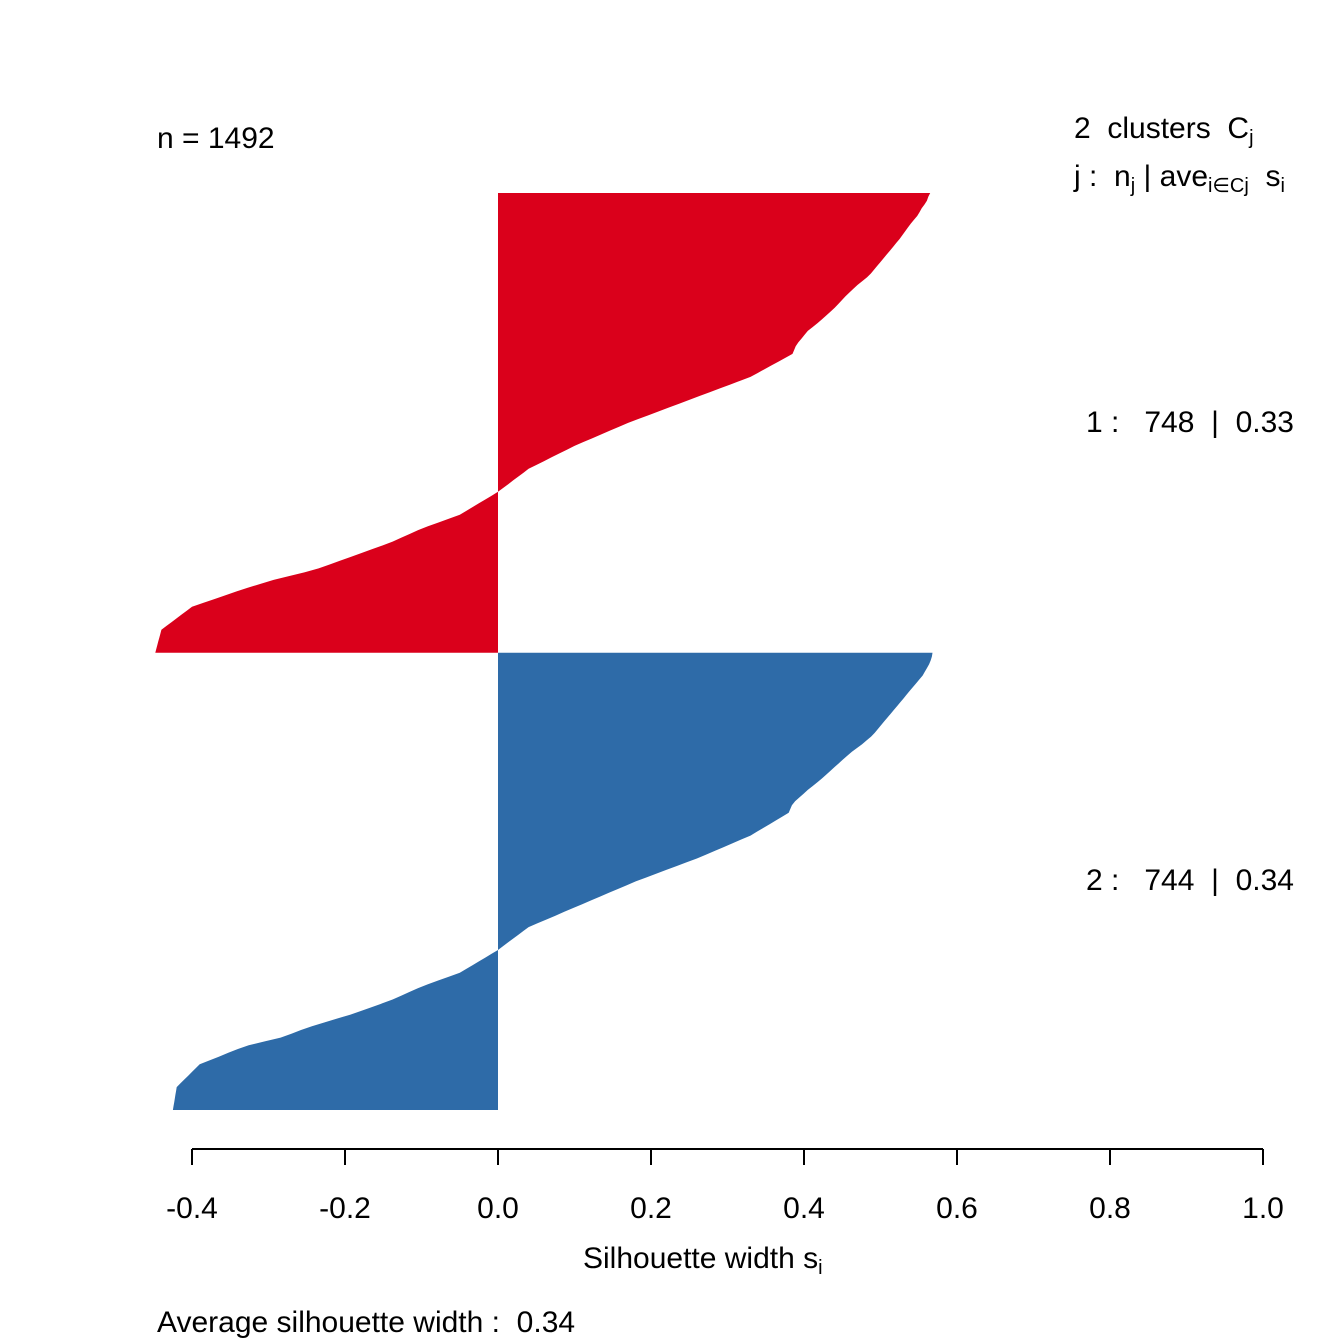 This screenshot has height=1344, width=1344. Describe the element at coordinates (1263, 1208) in the screenshot. I see `x-tick-label: 1.0` at that location.